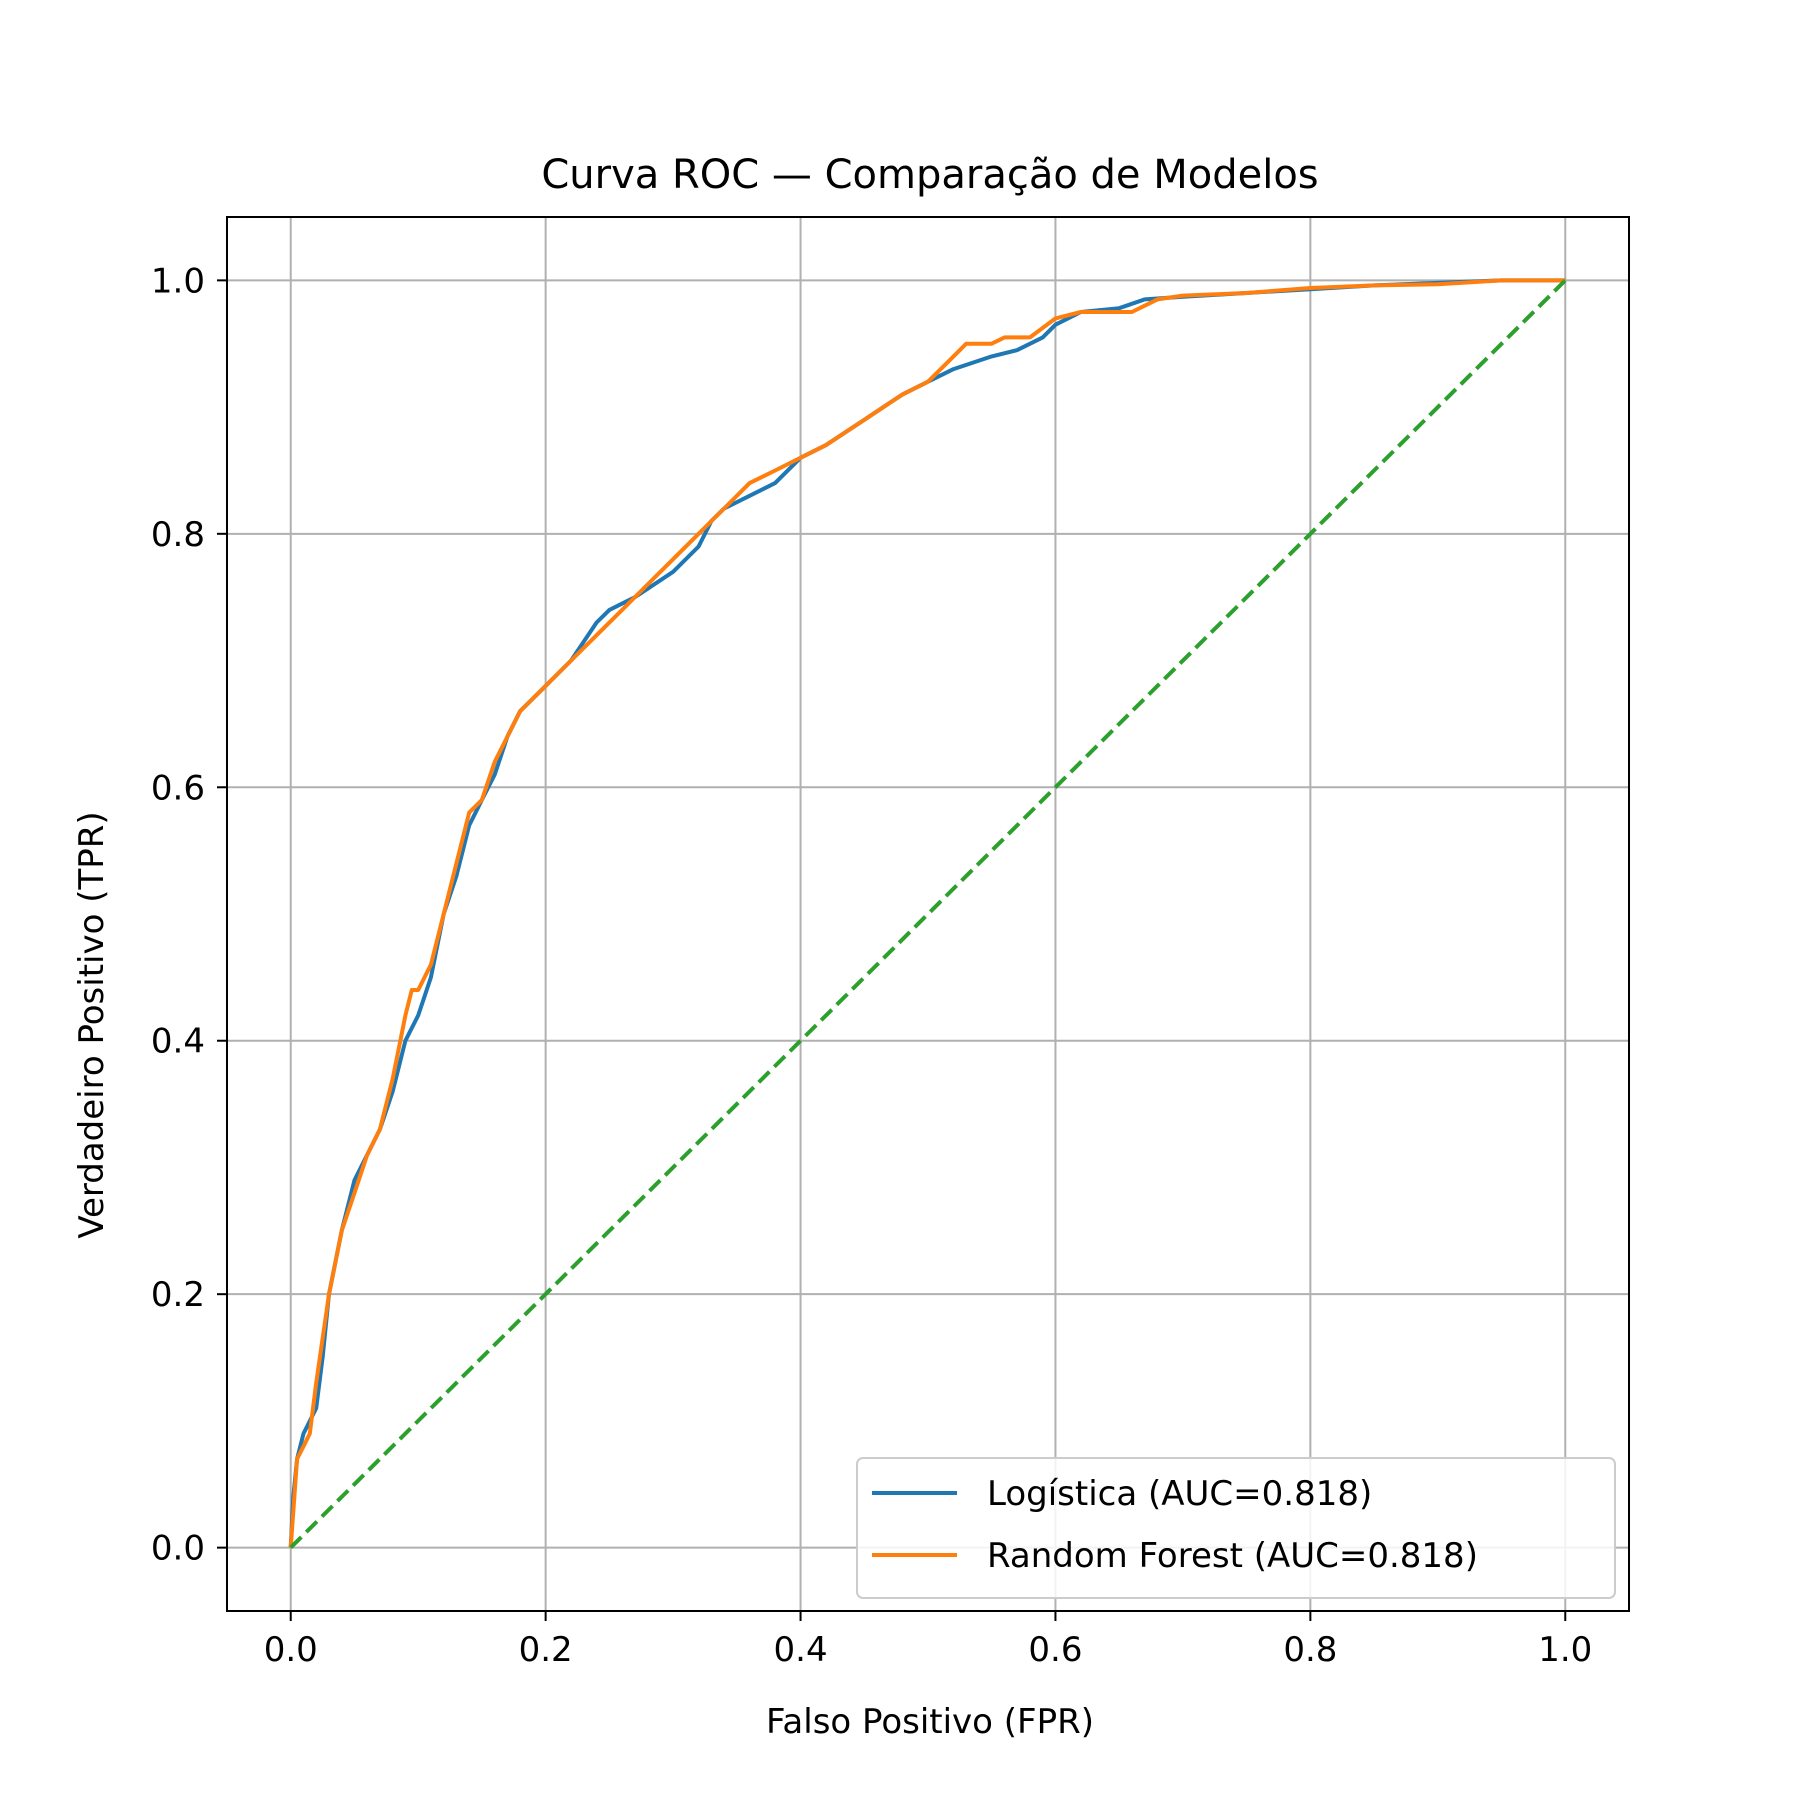 The image size is (1800, 1800). Describe the element at coordinates (178, 788) in the screenshot. I see `y-tick-label: 0.6` at that location.